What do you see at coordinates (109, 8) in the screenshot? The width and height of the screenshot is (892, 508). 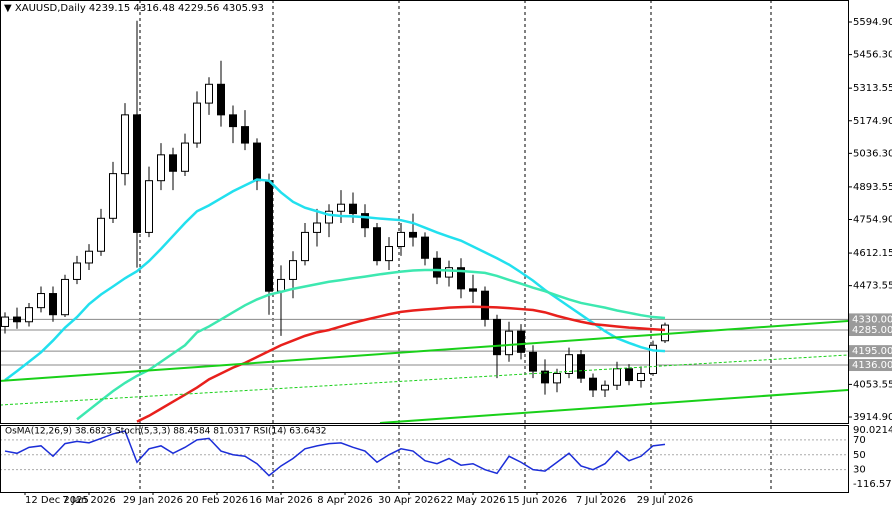 I see `ohlc-open: 4239.15` at bounding box center [109, 8].